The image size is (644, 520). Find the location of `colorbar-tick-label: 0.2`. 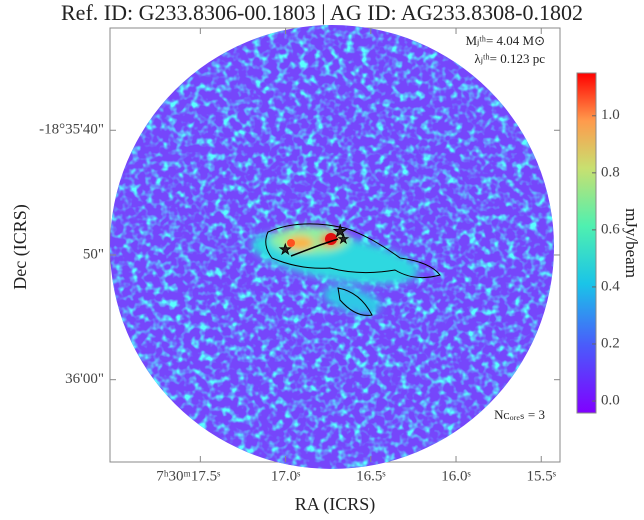

colorbar-tick-label: 0.2 is located at coordinates (610, 343).